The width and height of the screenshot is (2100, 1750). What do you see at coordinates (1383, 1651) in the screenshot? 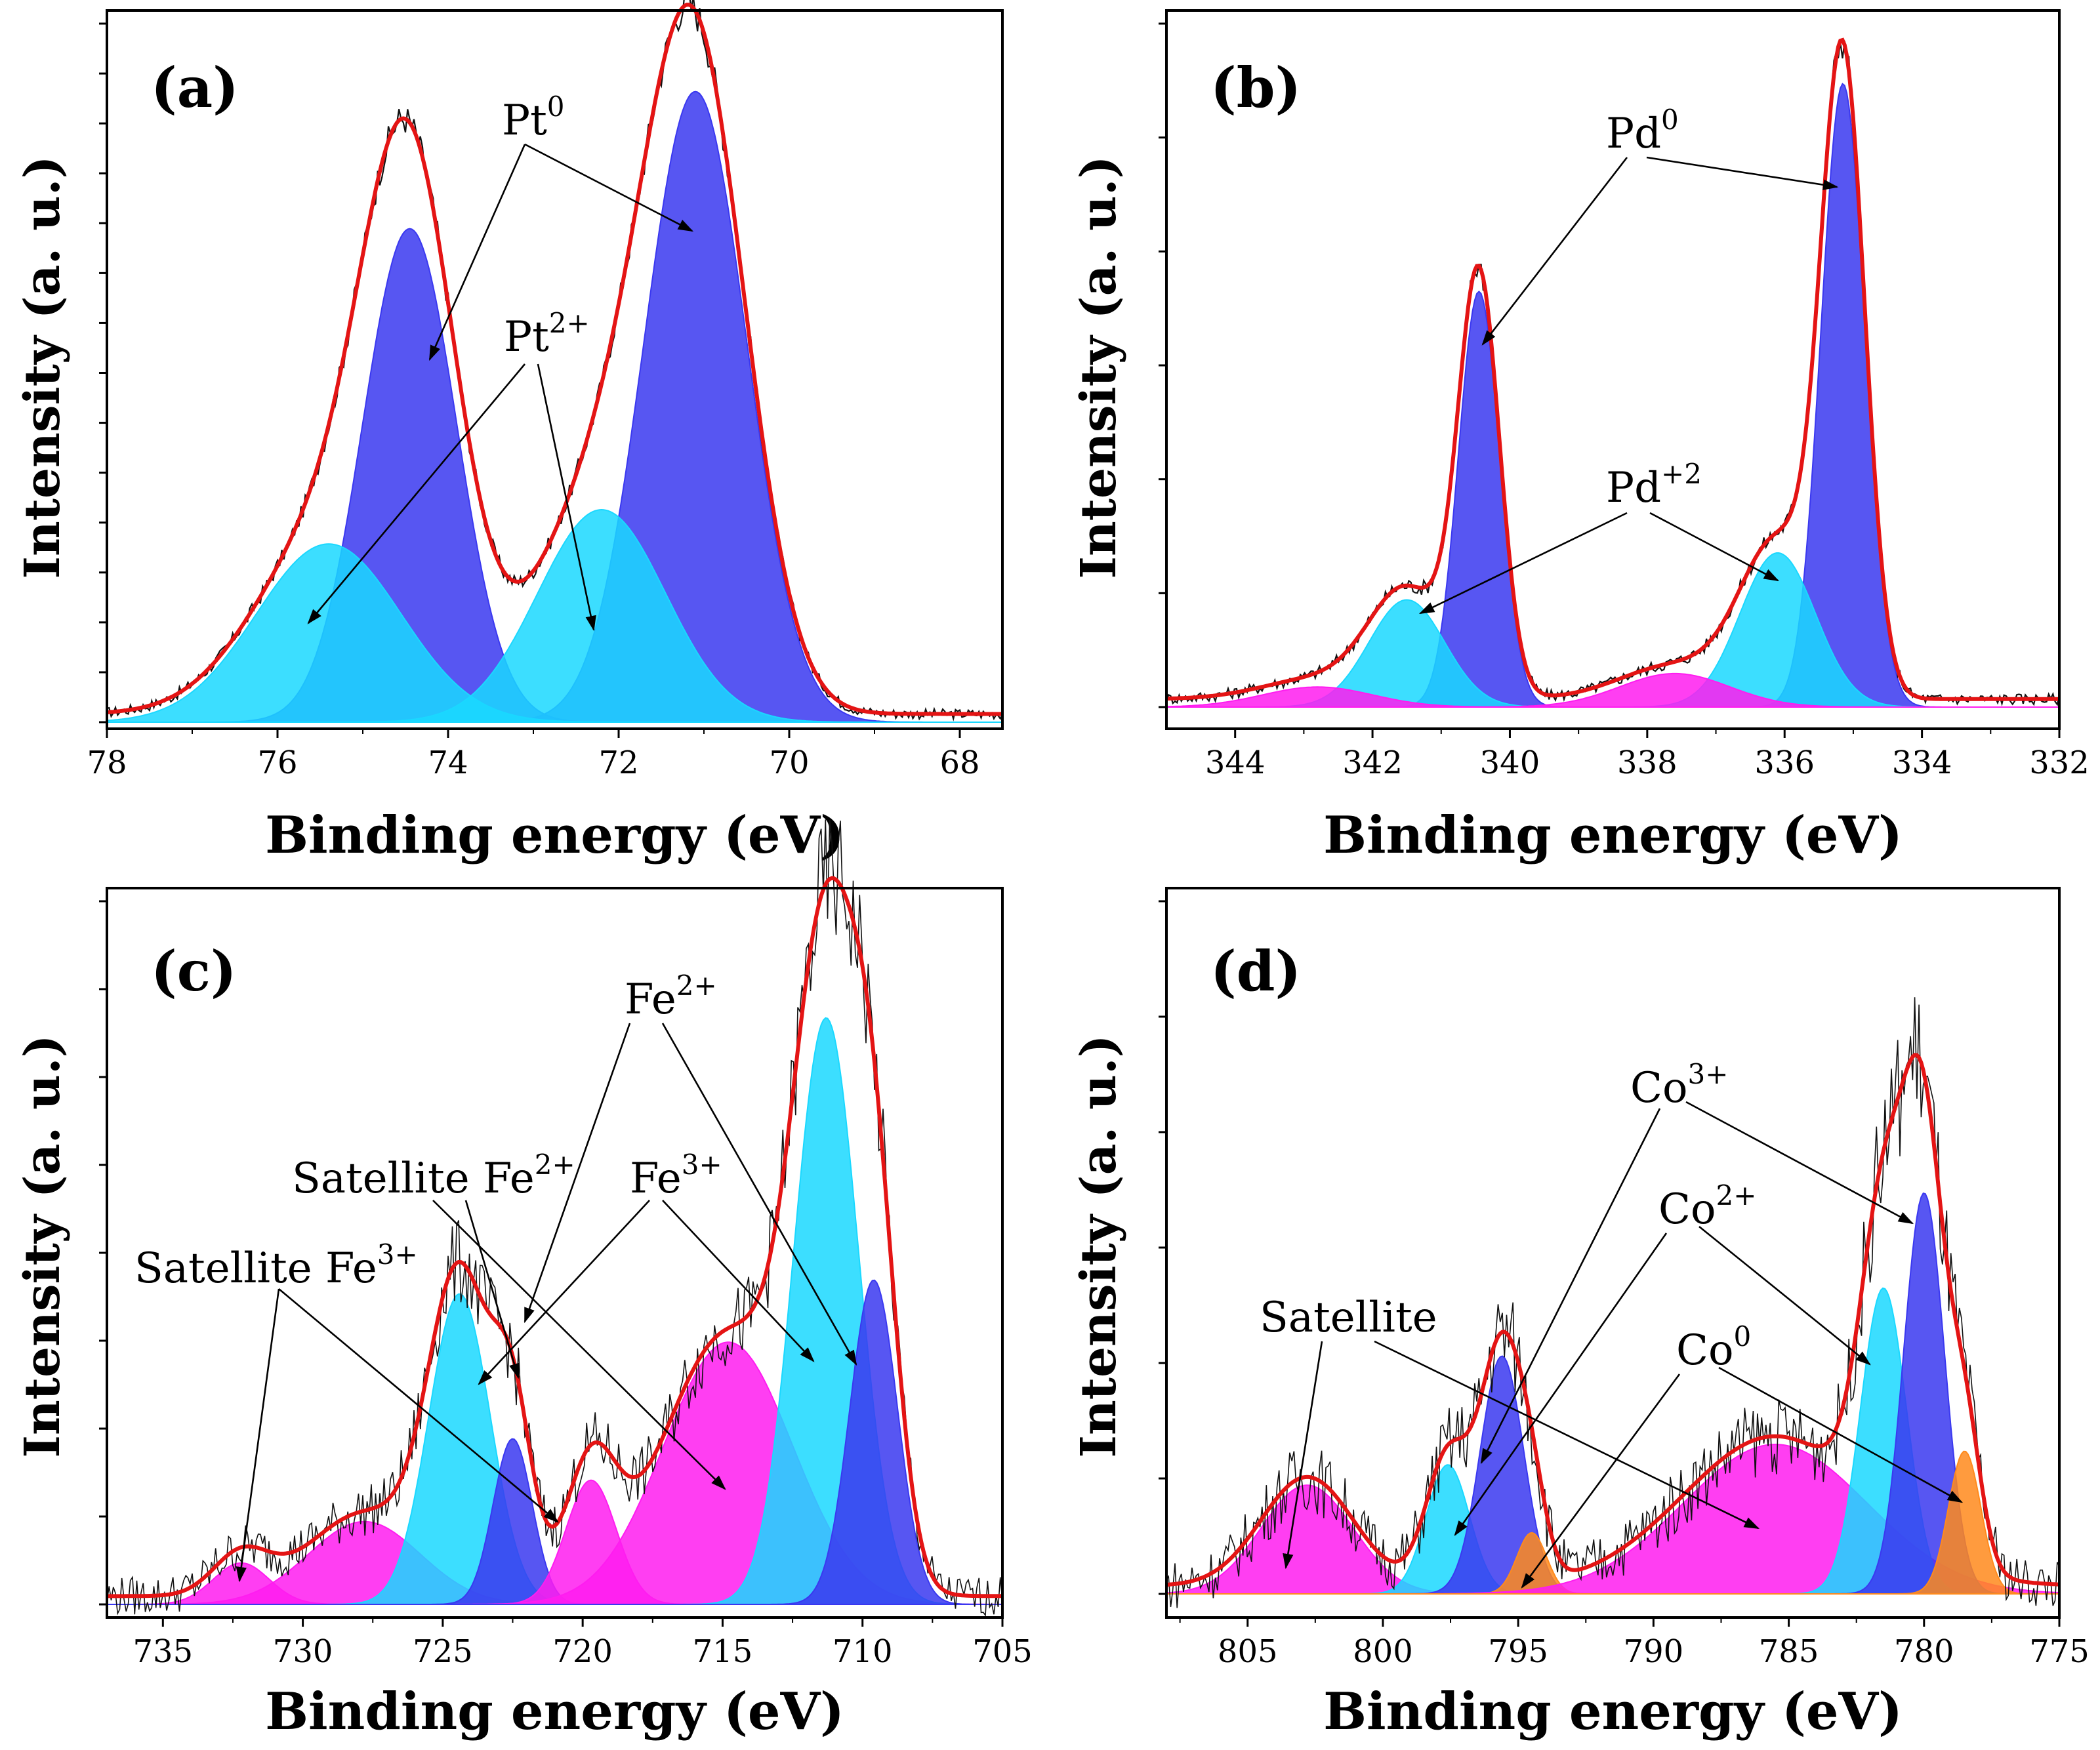
I see `x-tick-label-4-2: 800` at bounding box center [1383, 1651].